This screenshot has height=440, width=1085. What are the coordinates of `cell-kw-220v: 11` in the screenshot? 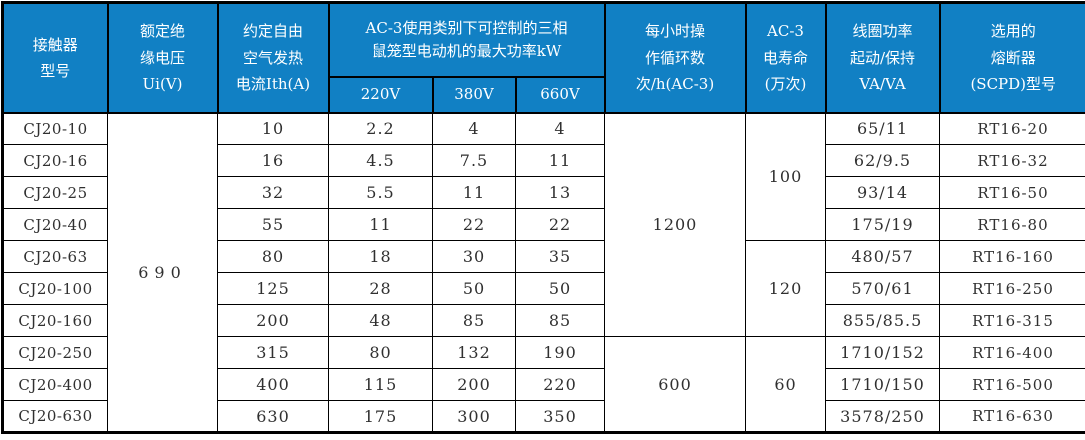 It's located at (380, 224).